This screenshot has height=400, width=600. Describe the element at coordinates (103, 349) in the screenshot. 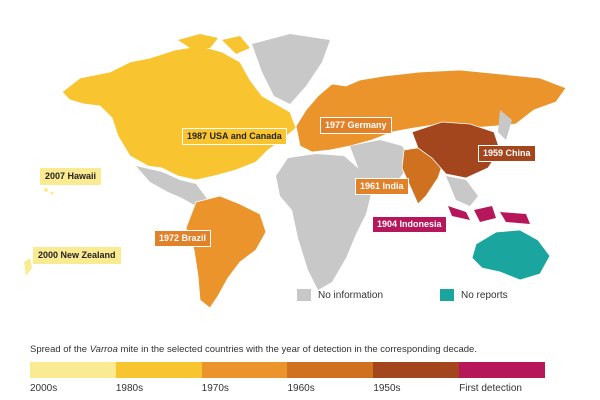

I see `caption-italic: Varroa` at that location.